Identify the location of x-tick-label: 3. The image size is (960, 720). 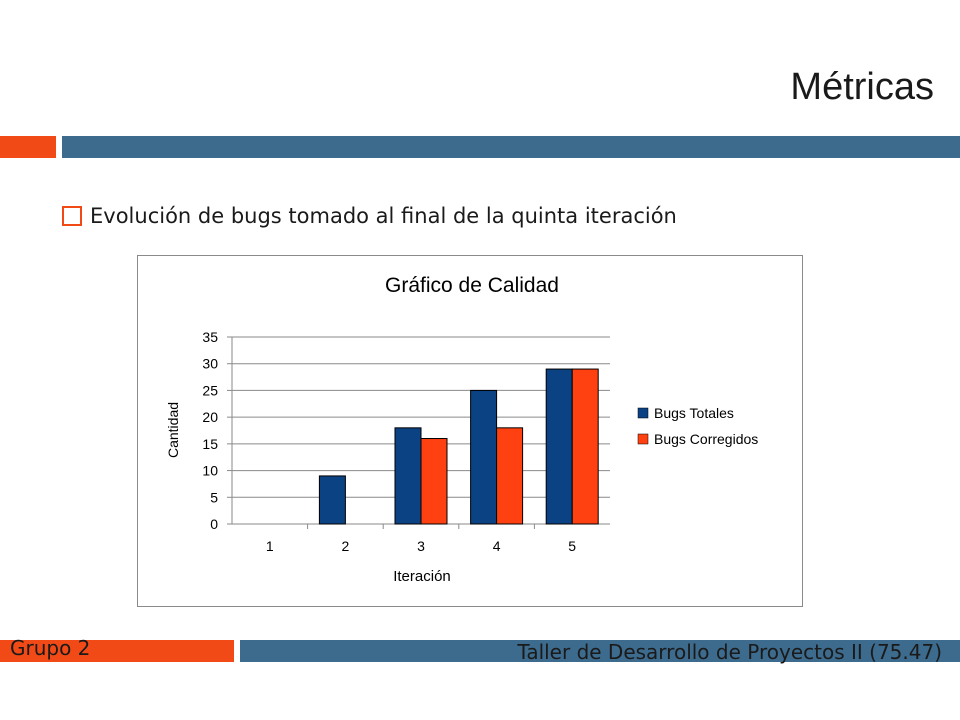
(421, 546).